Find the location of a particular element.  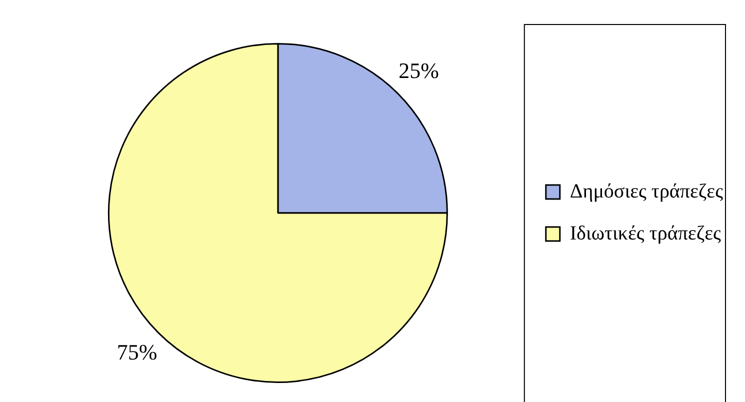

legend-label: Ιδιωτικές τράπεζες is located at coordinates (645, 233).